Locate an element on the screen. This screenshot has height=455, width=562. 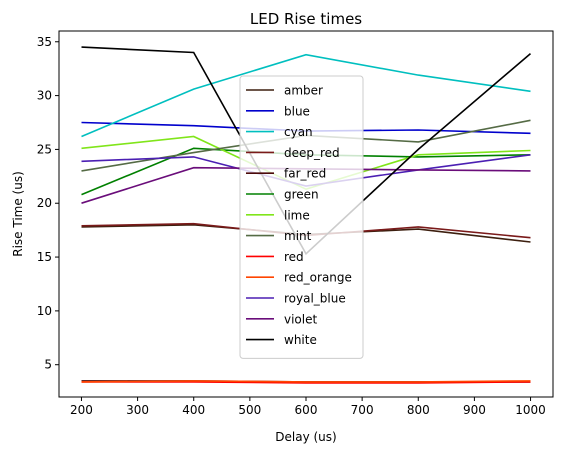
x-tick-label: 200 is located at coordinates (81, 410).